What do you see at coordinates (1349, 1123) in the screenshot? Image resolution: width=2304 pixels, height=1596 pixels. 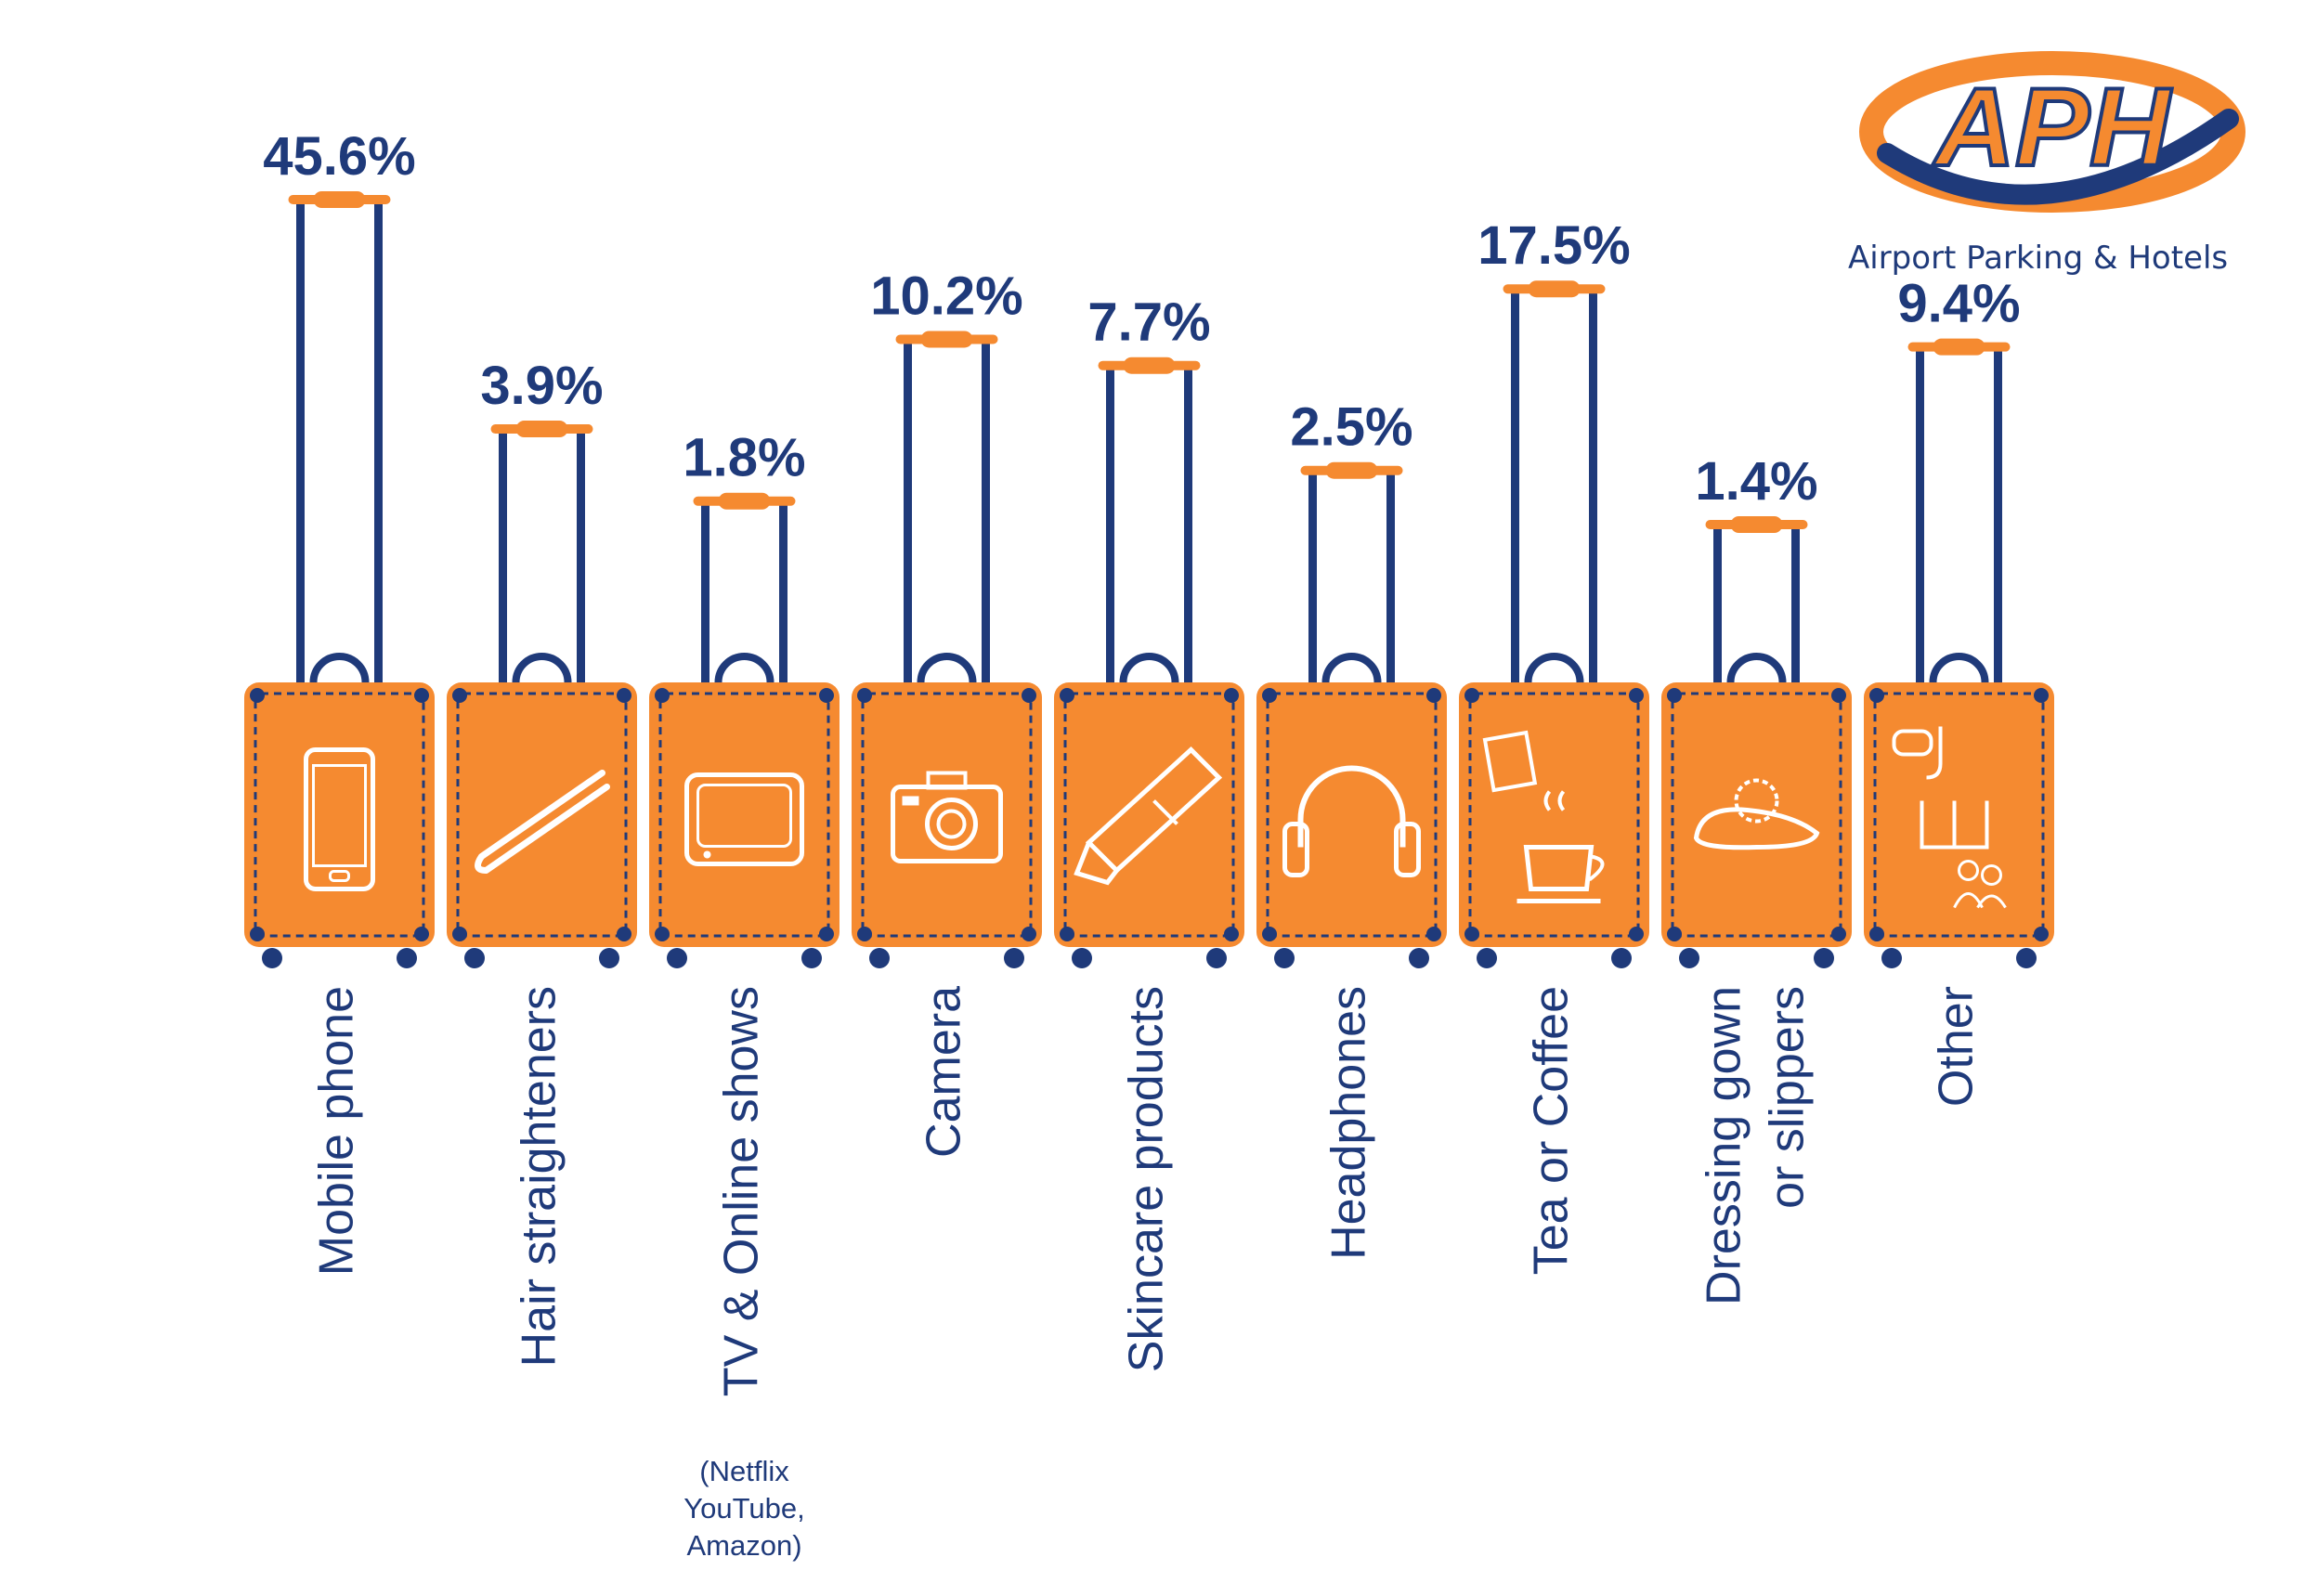 I see `bar-category-label: Headphones` at bounding box center [1349, 1123].